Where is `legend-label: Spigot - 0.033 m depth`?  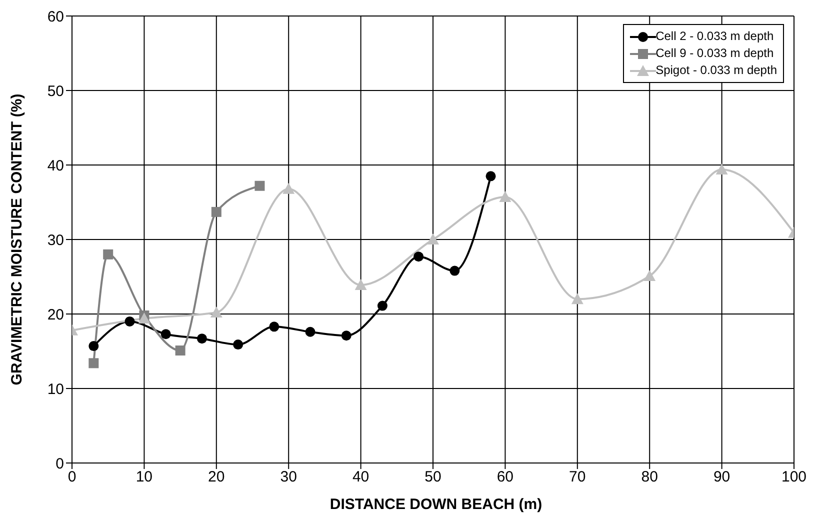
legend-label: Spigot - 0.033 m depth is located at coordinates (716, 70).